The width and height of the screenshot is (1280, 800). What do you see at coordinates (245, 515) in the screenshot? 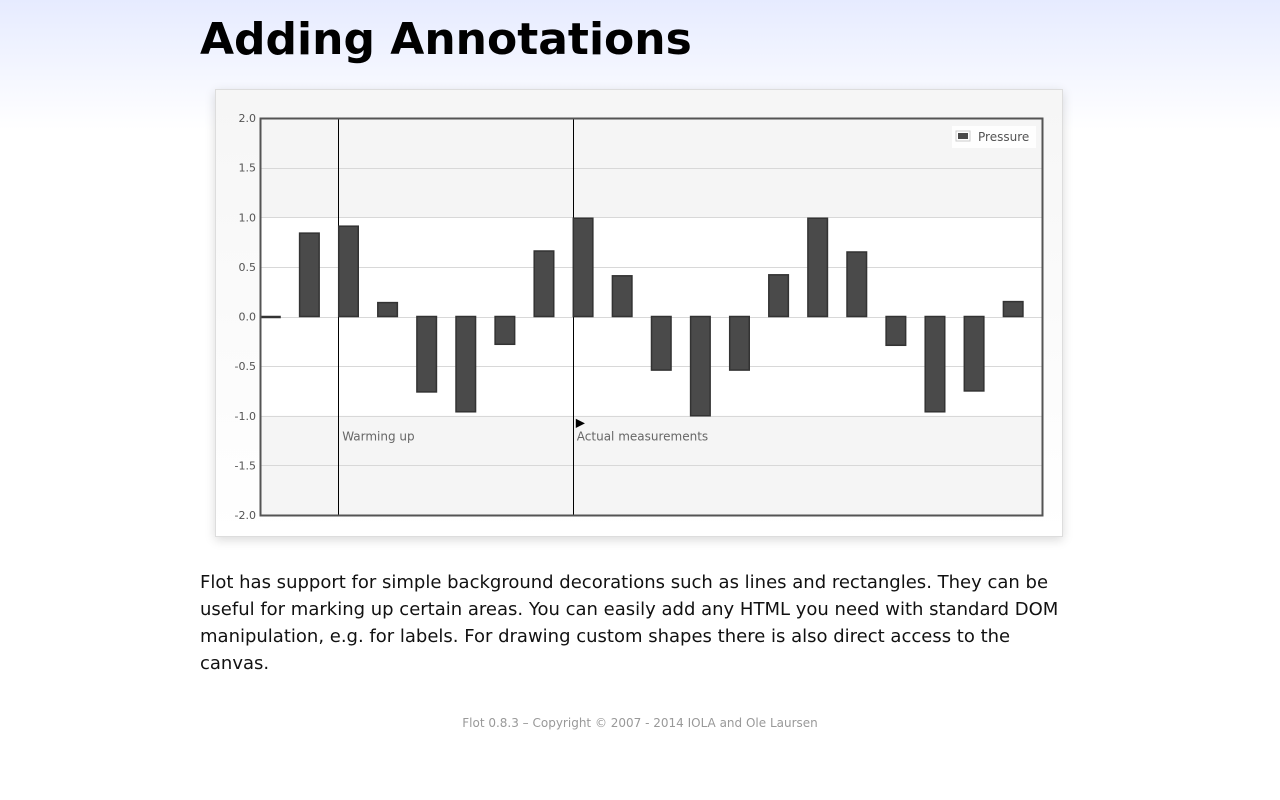
I see `y-tick-label: -2.0` at bounding box center [245, 515].